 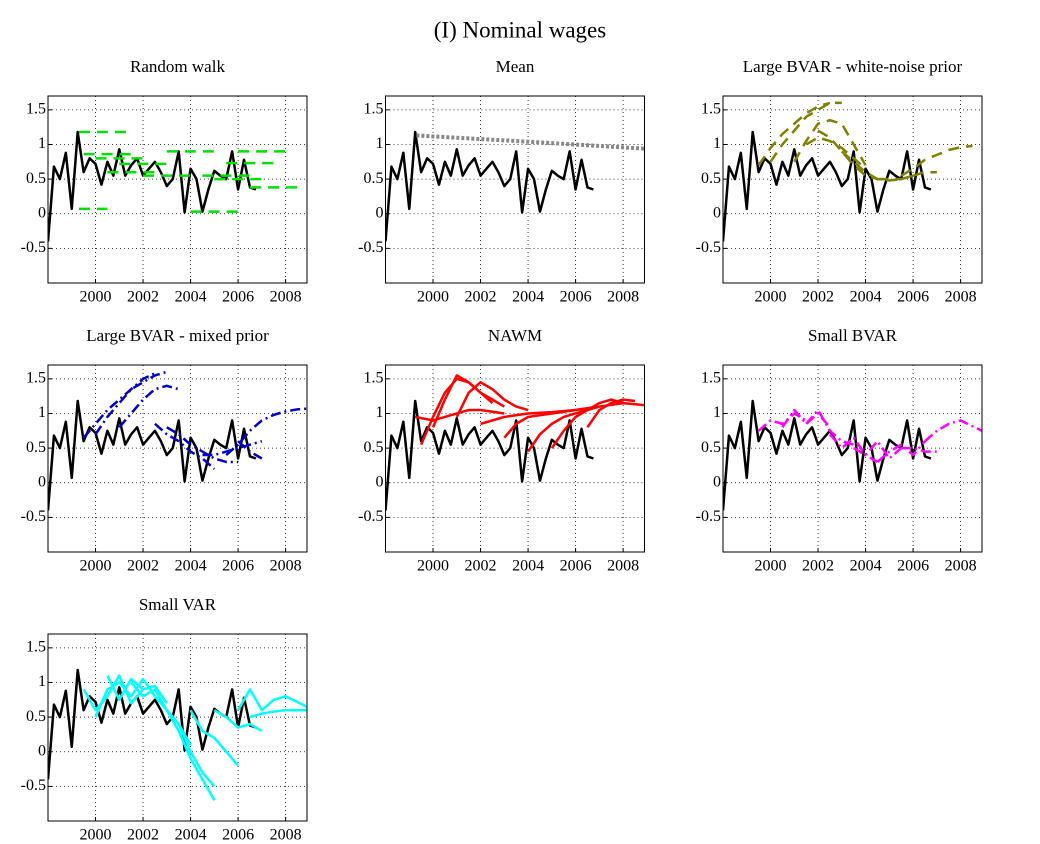 I want to click on panel-title: Mean, so click(x=515, y=66).